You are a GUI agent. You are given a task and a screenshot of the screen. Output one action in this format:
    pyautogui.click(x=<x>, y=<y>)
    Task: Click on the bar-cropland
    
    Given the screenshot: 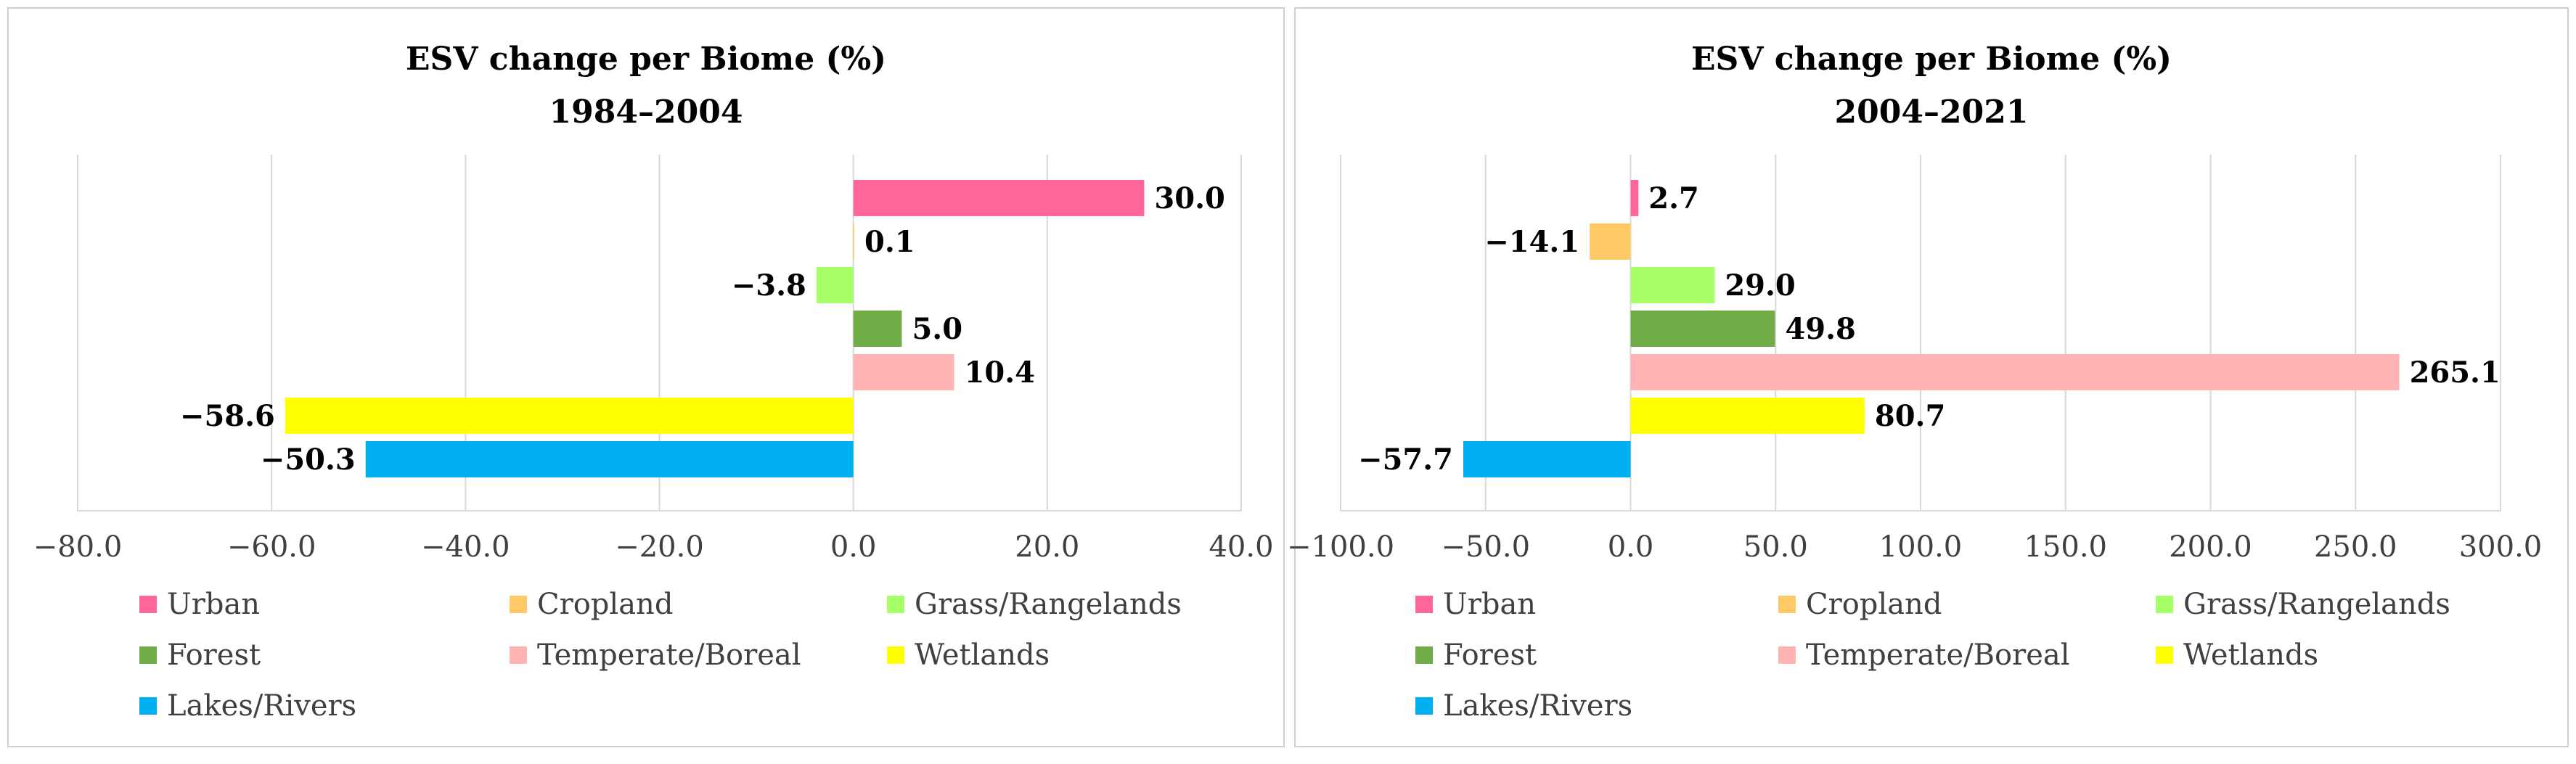 What is the action you would take?
    pyautogui.click(x=1611, y=241)
    